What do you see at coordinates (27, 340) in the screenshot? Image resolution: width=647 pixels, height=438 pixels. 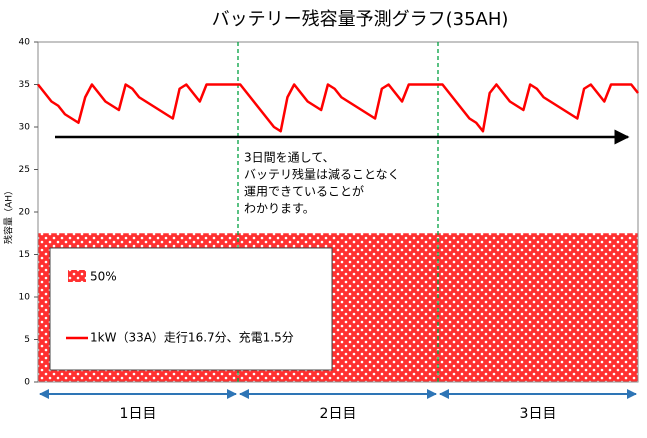 I see `y-tick-label: 5` at bounding box center [27, 340].